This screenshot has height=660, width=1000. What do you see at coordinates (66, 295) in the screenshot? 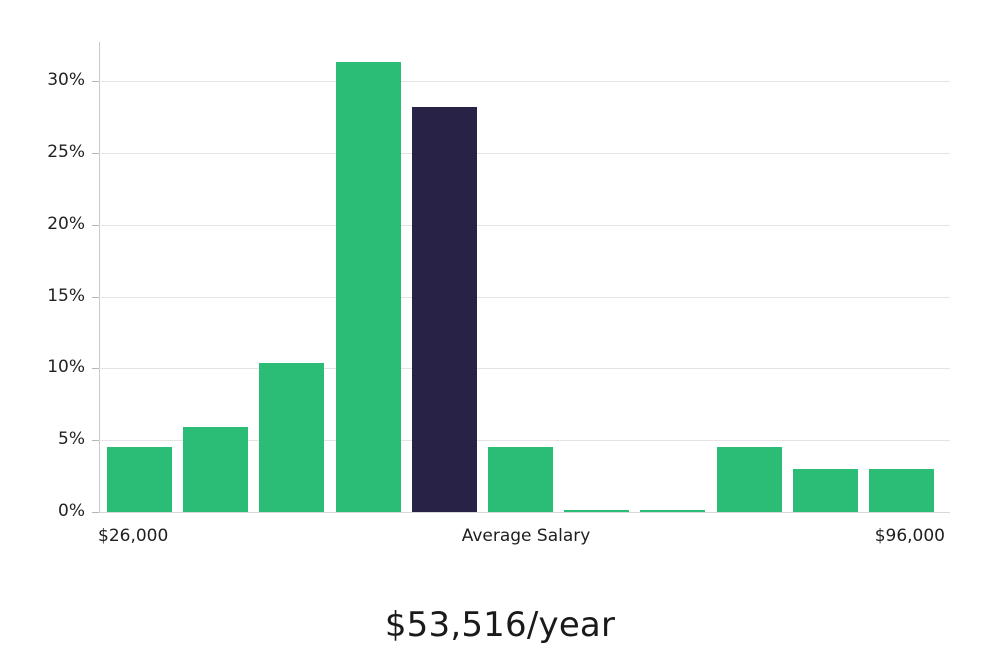
I see `y-axis-tick-label: 15%` at bounding box center [66, 295].